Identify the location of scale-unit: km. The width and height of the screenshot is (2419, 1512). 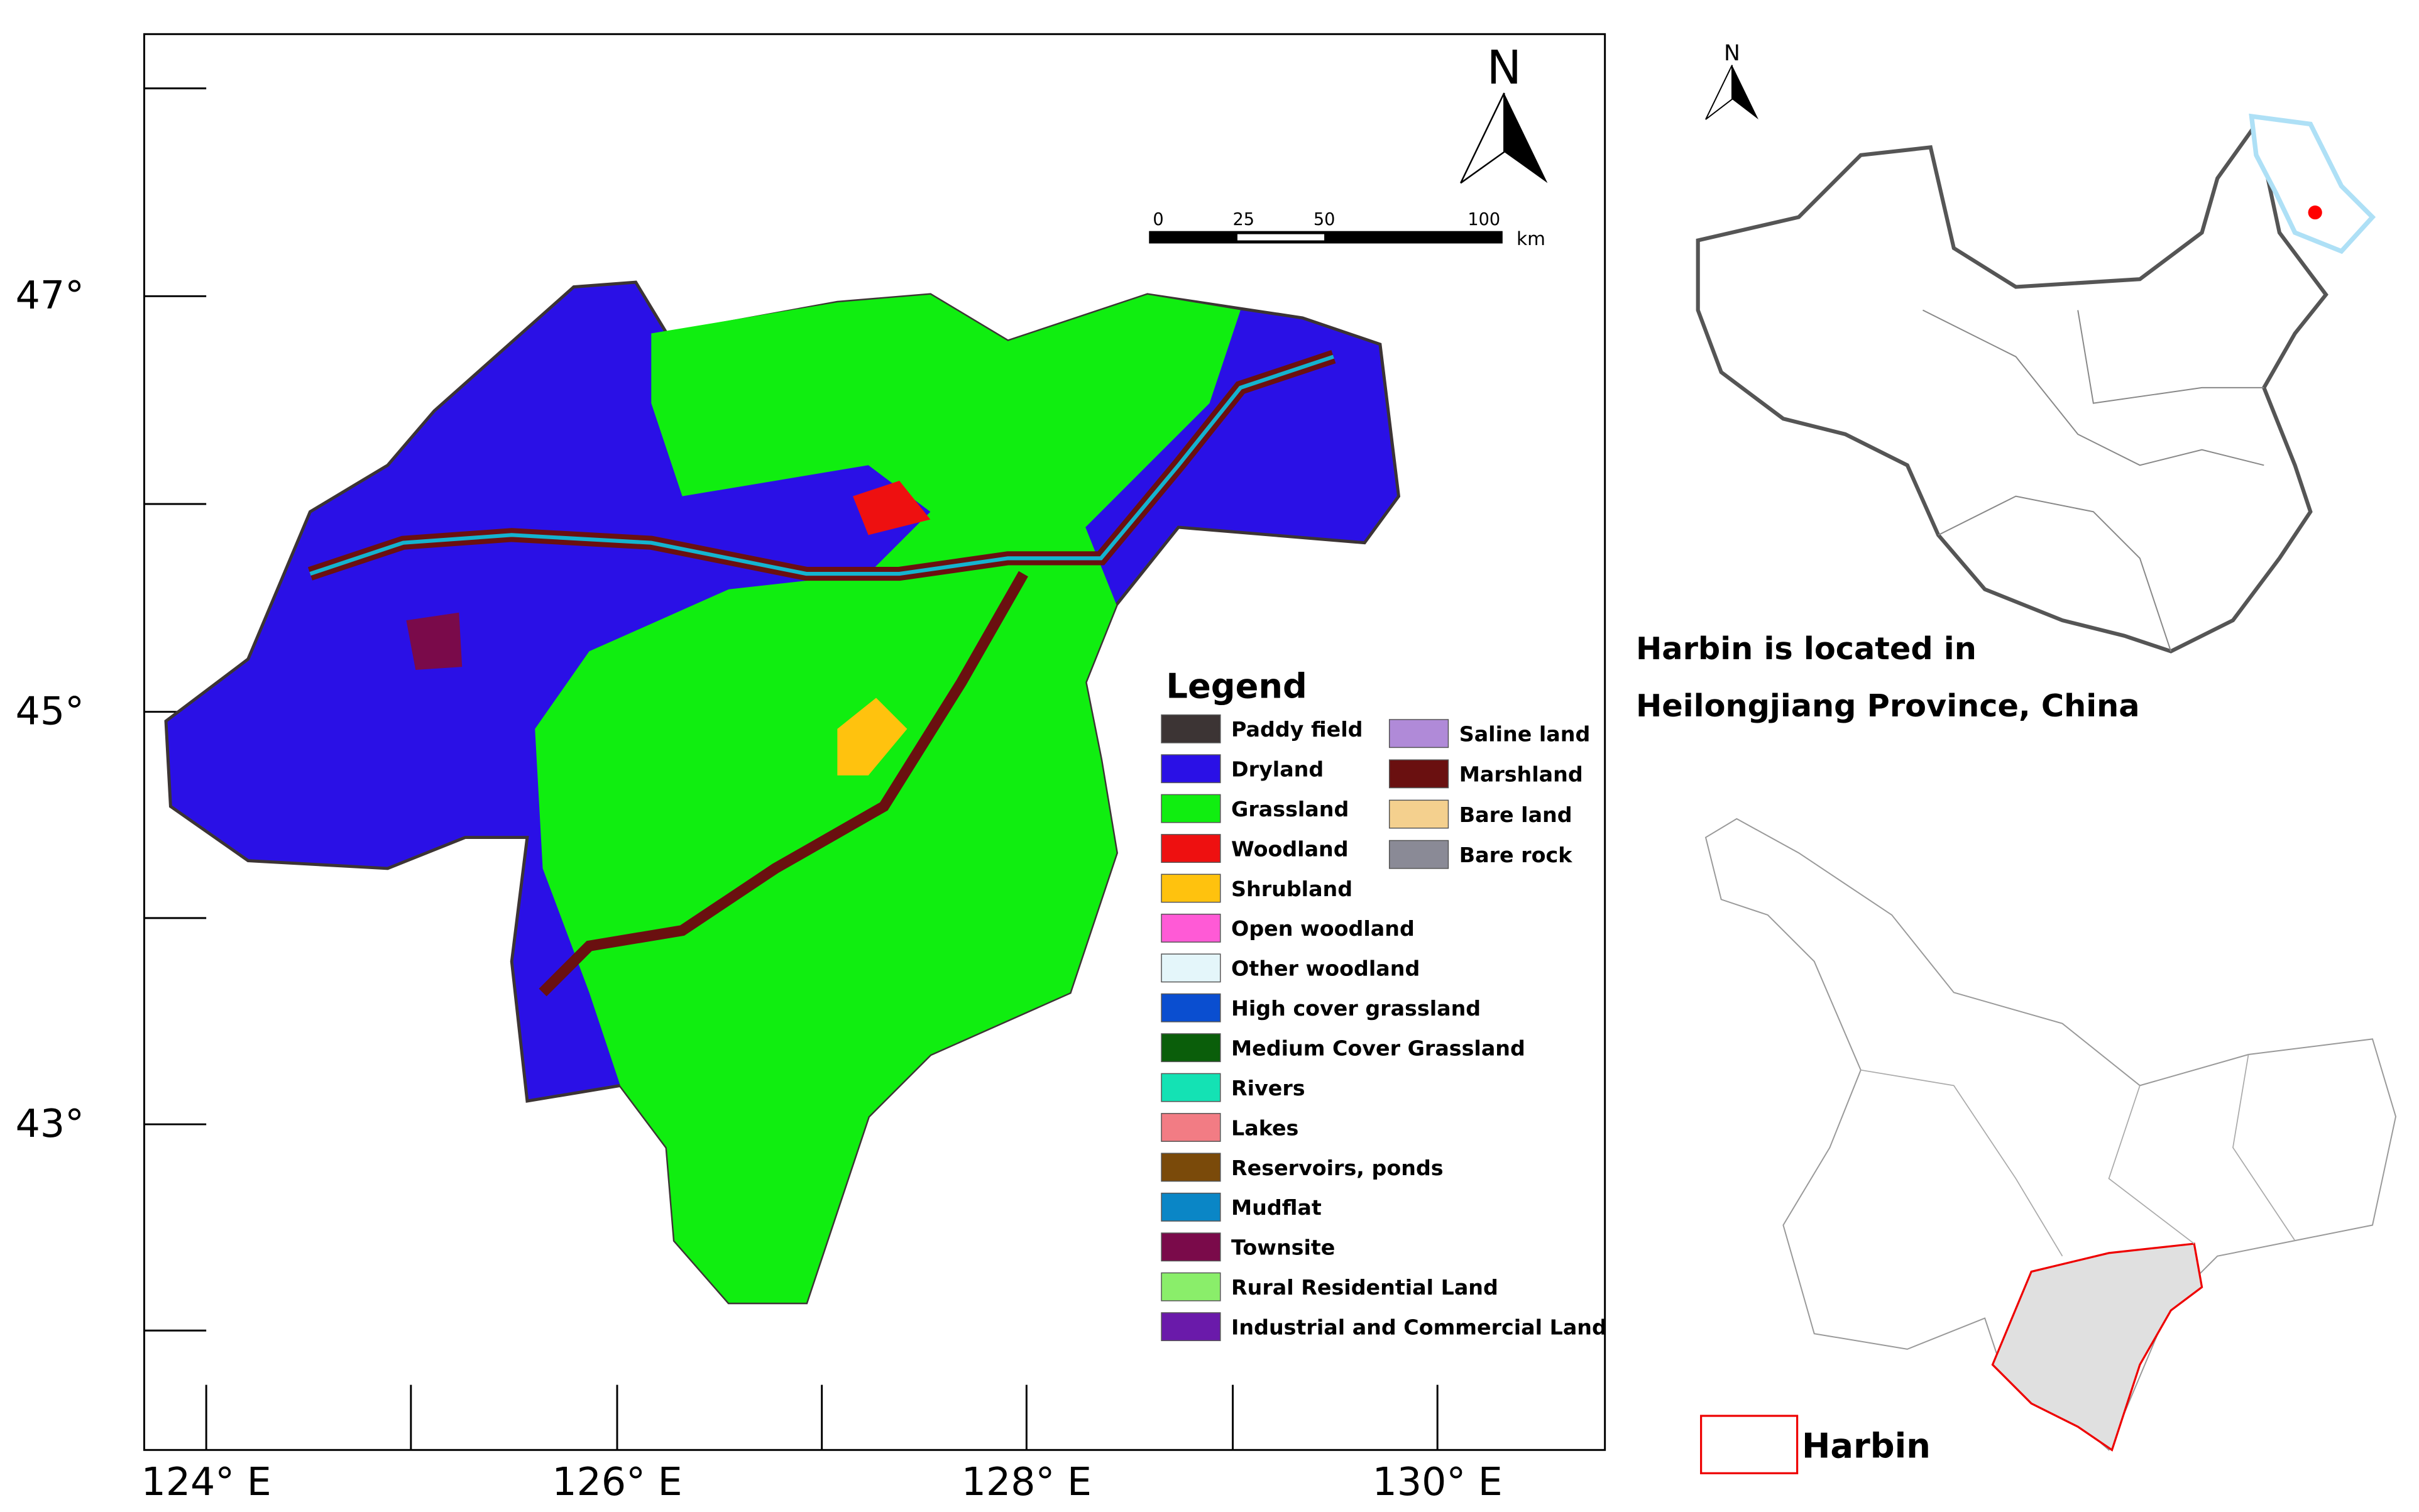
(1531, 238).